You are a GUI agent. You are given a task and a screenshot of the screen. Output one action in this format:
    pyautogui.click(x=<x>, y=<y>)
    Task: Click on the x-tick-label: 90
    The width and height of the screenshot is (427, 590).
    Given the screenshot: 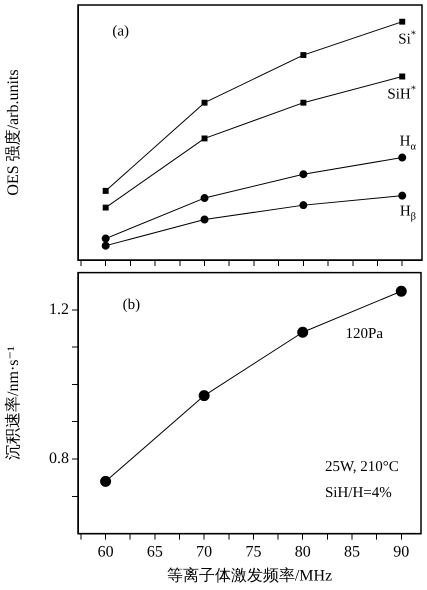 What is the action you would take?
    pyautogui.click(x=401, y=551)
    